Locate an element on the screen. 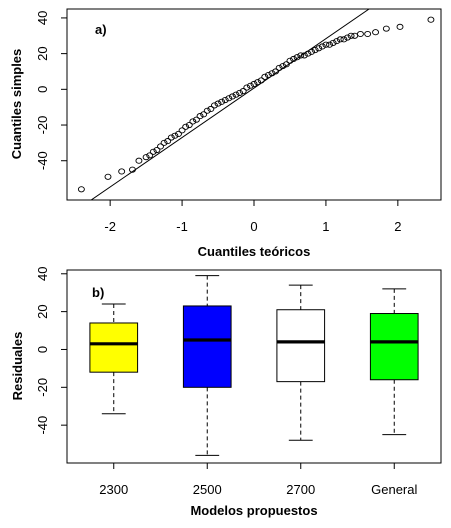 This screenshot has height=528, width=451. qq-x-tick-label: 1 is located at coordinates (325, 226).